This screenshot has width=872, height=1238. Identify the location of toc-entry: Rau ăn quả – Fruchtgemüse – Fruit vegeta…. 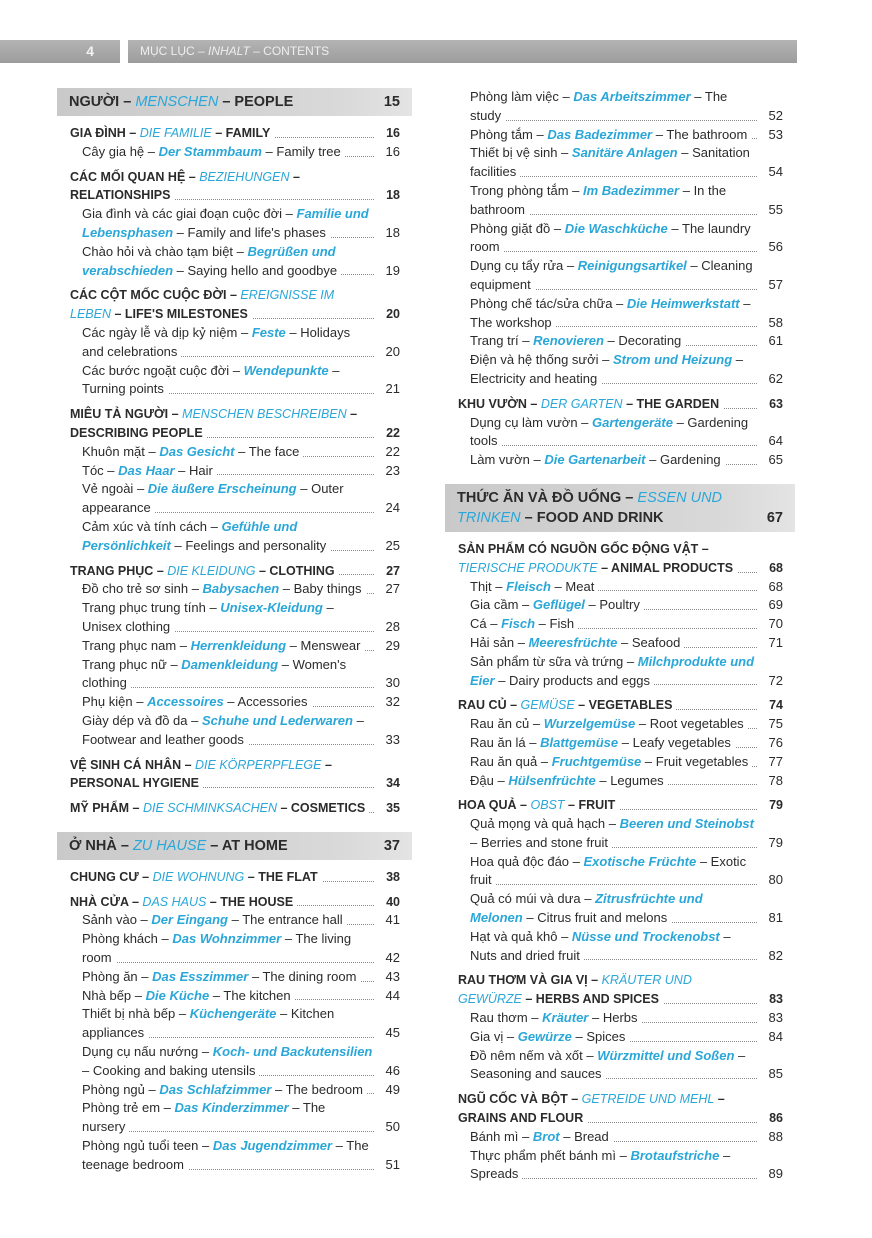
(626, 762).